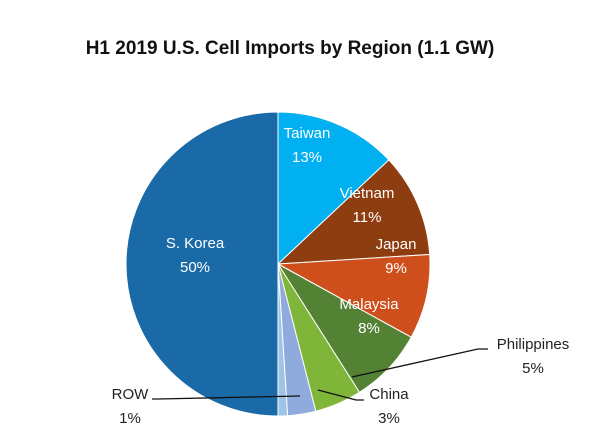  Describe the element at coordinates (130, 418) in the screenshot. I see `data-value-row: 1%` at that location.